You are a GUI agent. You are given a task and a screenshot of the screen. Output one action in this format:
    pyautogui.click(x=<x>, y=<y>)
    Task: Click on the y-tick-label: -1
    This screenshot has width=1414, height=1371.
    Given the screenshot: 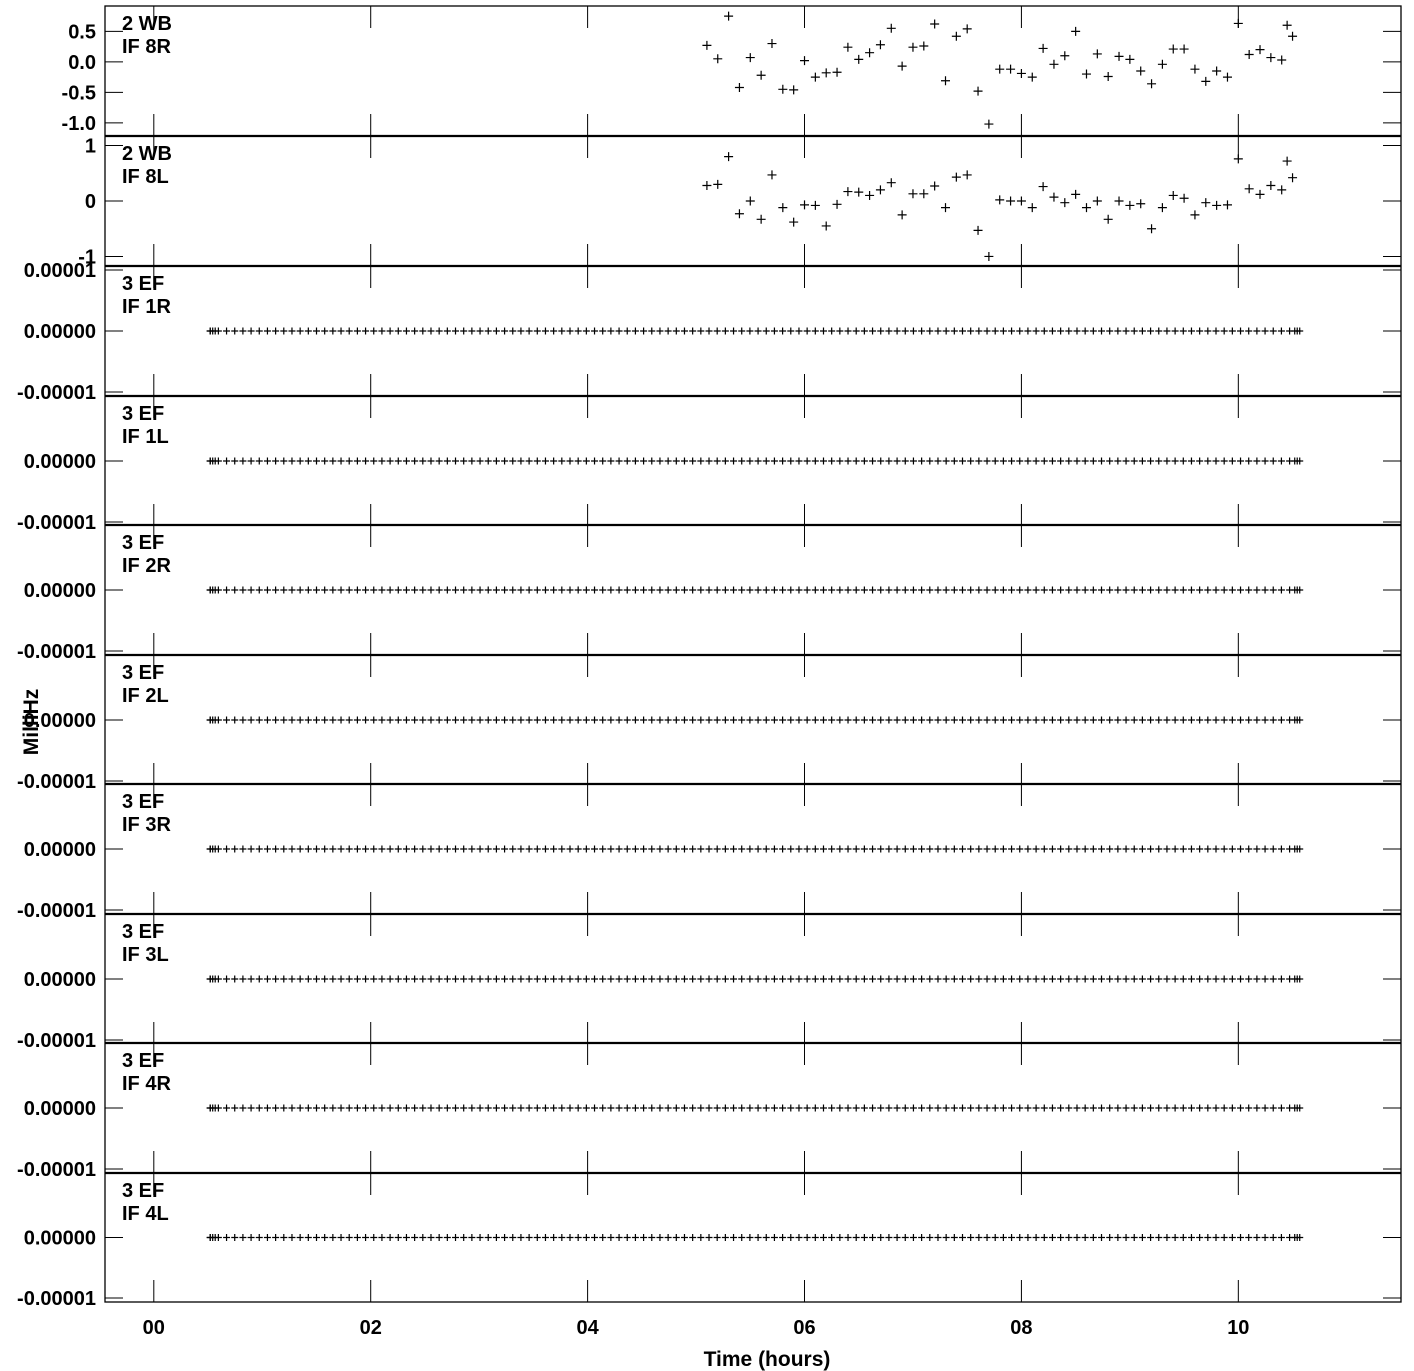 What is the action you would take?
    pyautogui.click(x=87, y=257)
    